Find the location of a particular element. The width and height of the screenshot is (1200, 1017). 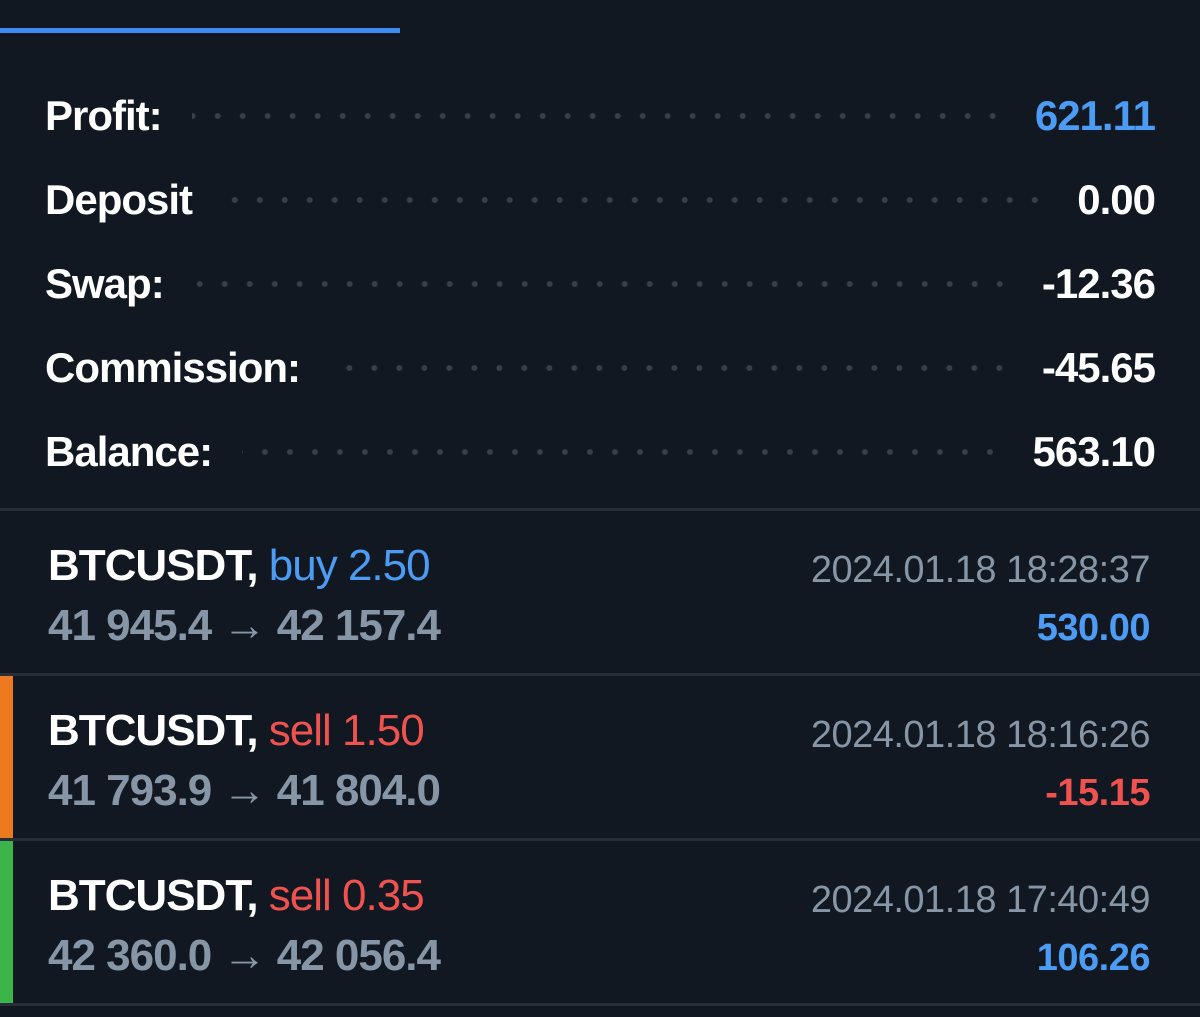

trade-title: BTCUSDT, buy 2.50 is located at coordinates (239, 566).